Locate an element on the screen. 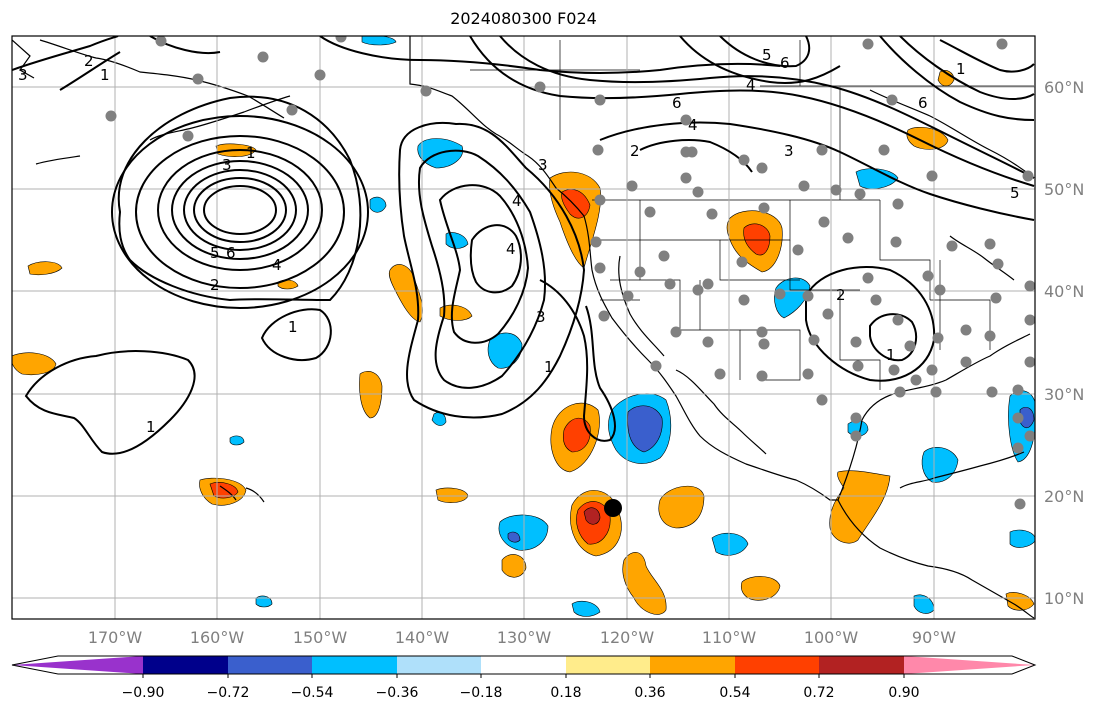 The height and width of the screenshot is (712, 1105). lat-label: 30°N is located at coordinates (1064, 394).